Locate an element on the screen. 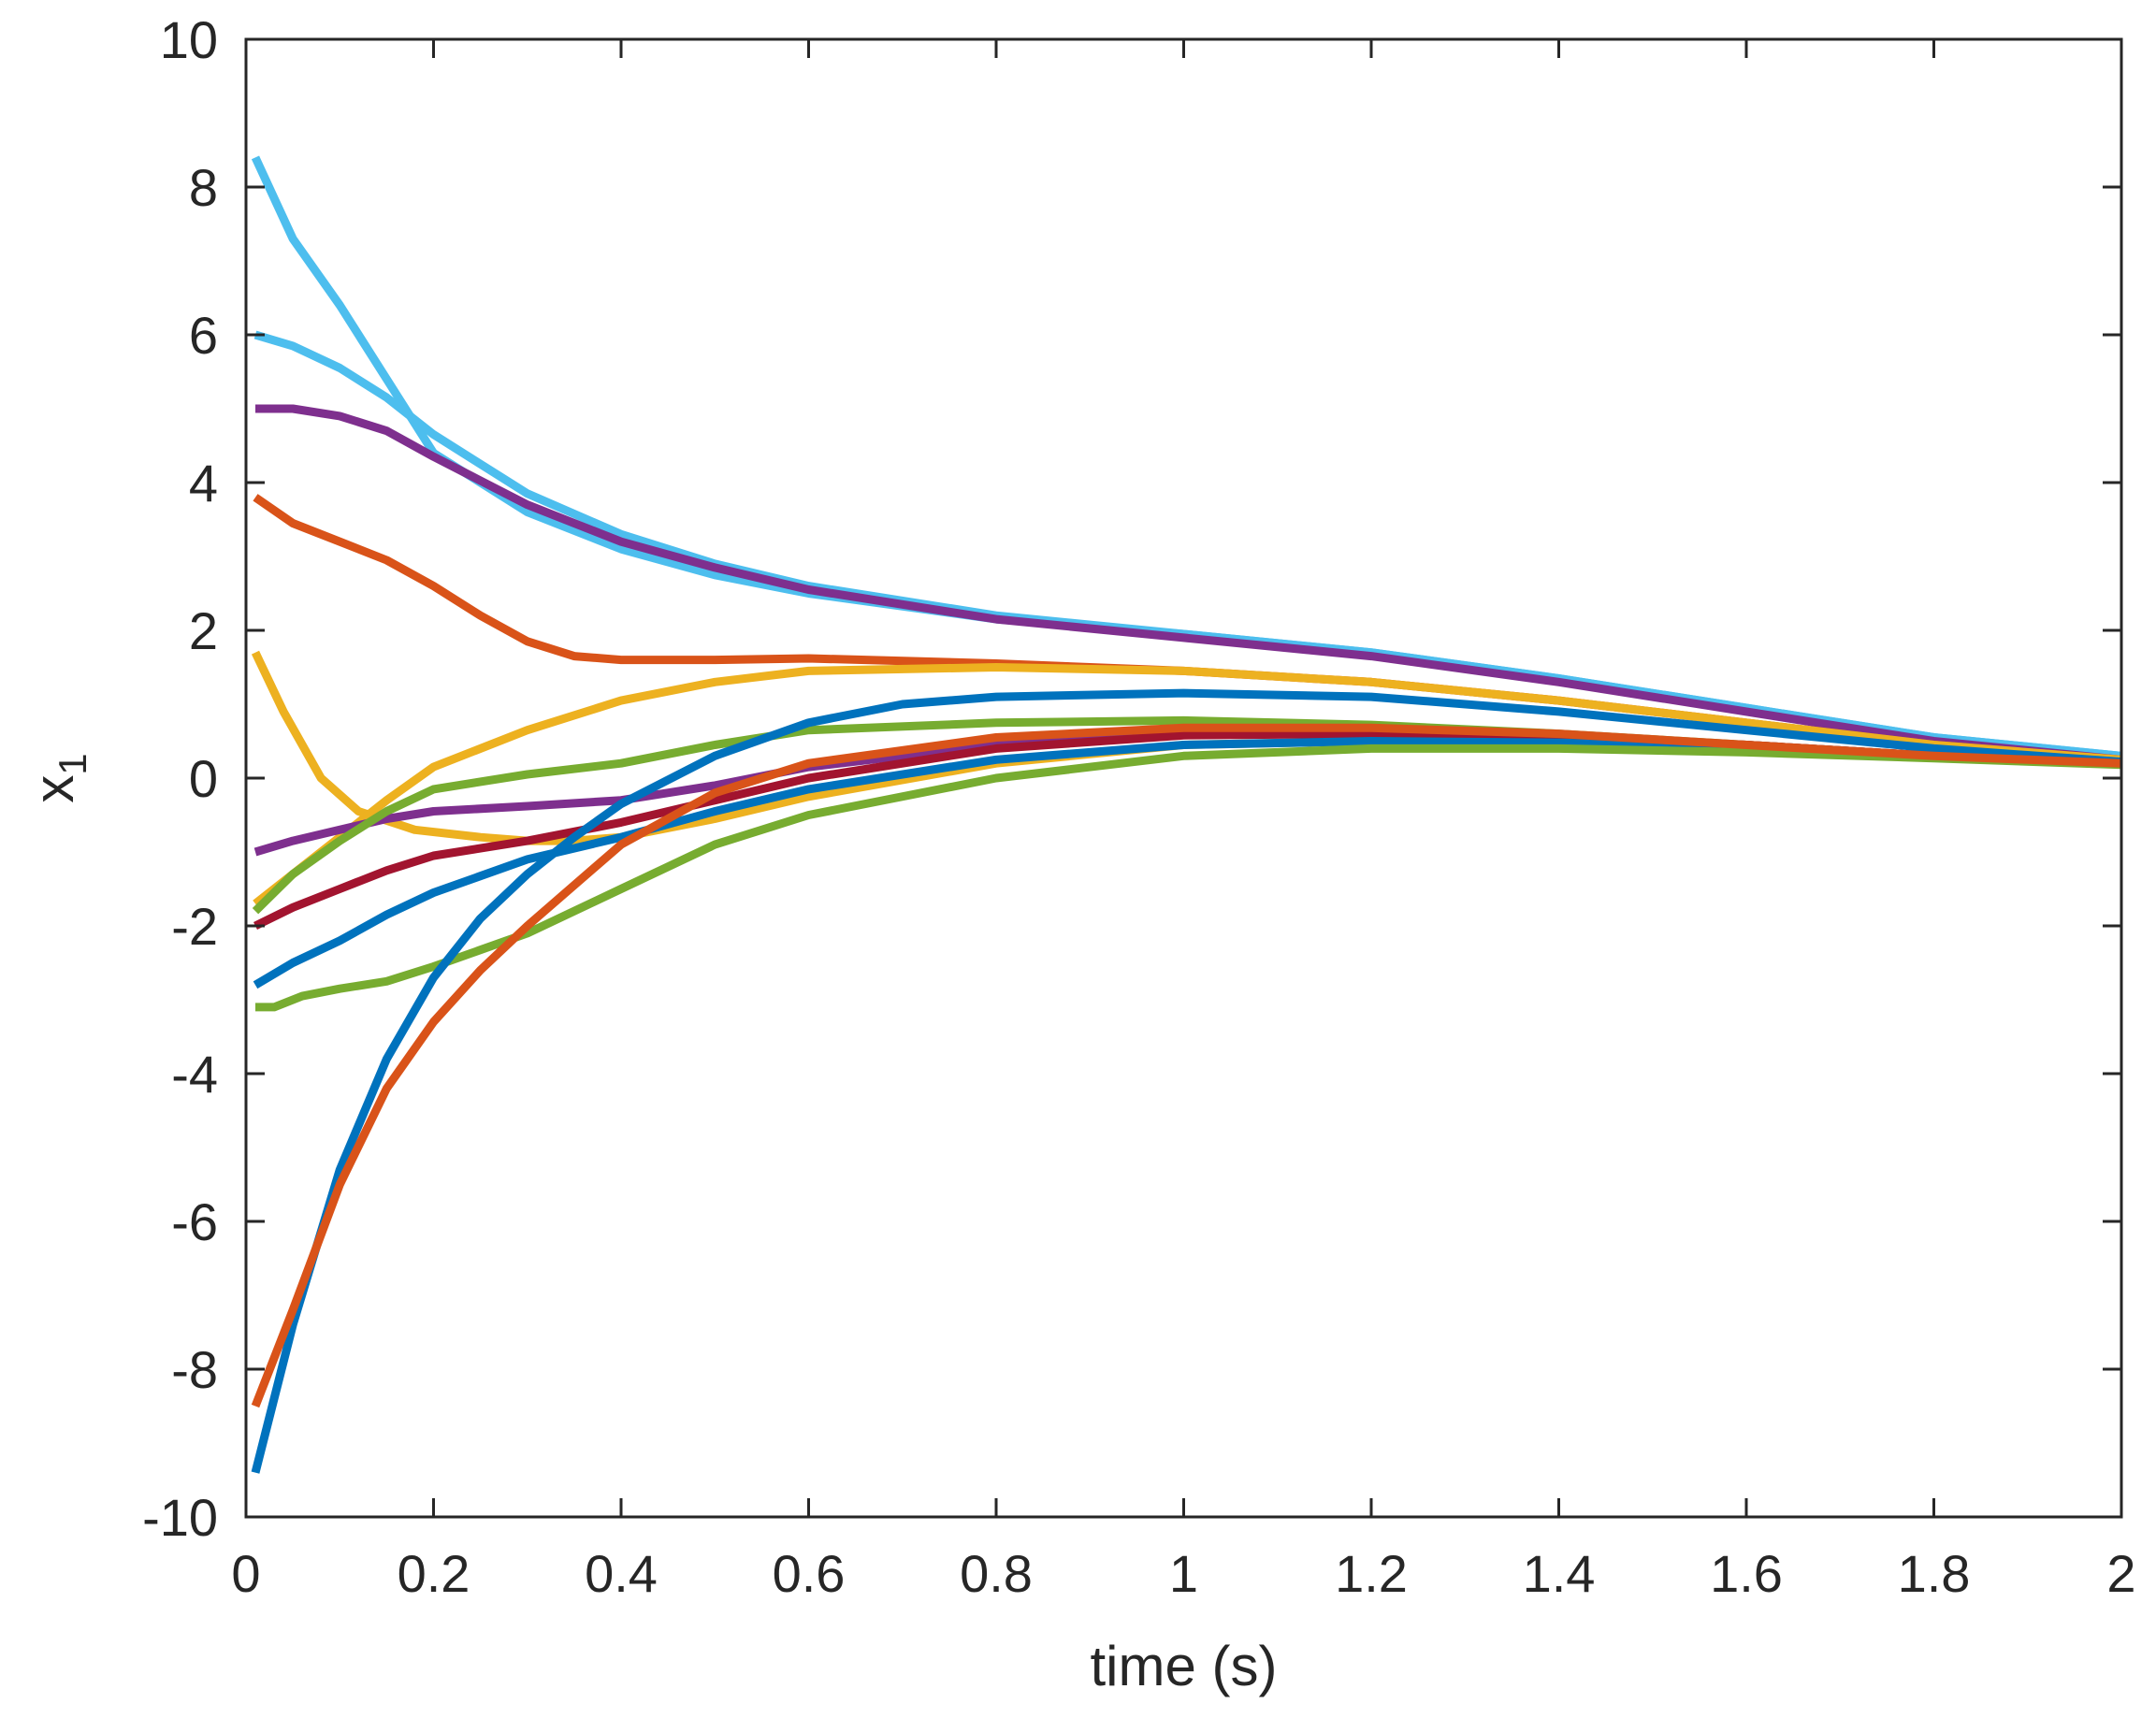 The image size is (2156, 1718). y-tick-label: 6 is located at coordinates (203, 335).